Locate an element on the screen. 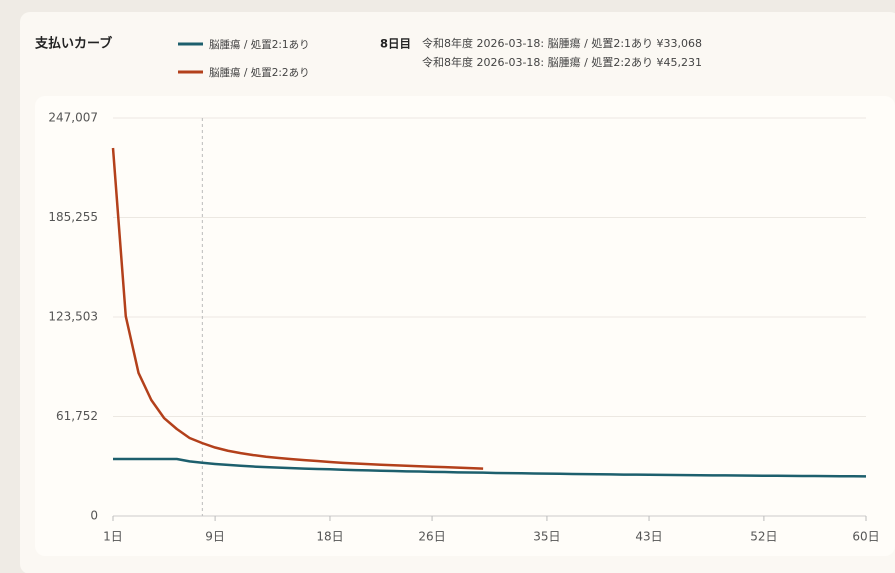  x-tick-label: 60日 is located at coordinates (865, 537).